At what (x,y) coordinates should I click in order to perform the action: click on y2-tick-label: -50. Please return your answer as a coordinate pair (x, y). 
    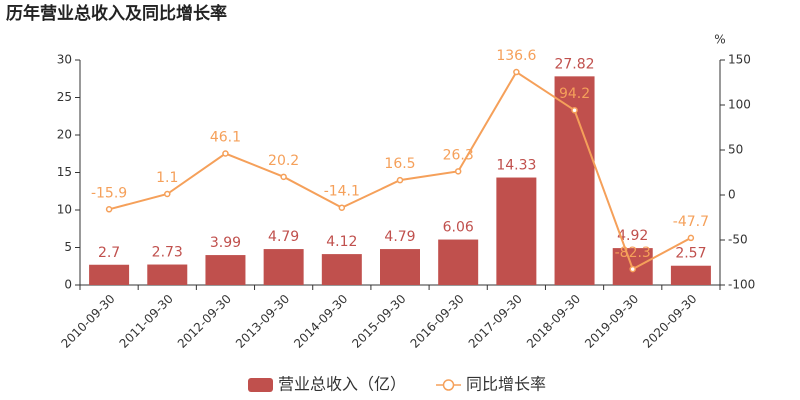
    Looking at the image, I should click on (738, 240).